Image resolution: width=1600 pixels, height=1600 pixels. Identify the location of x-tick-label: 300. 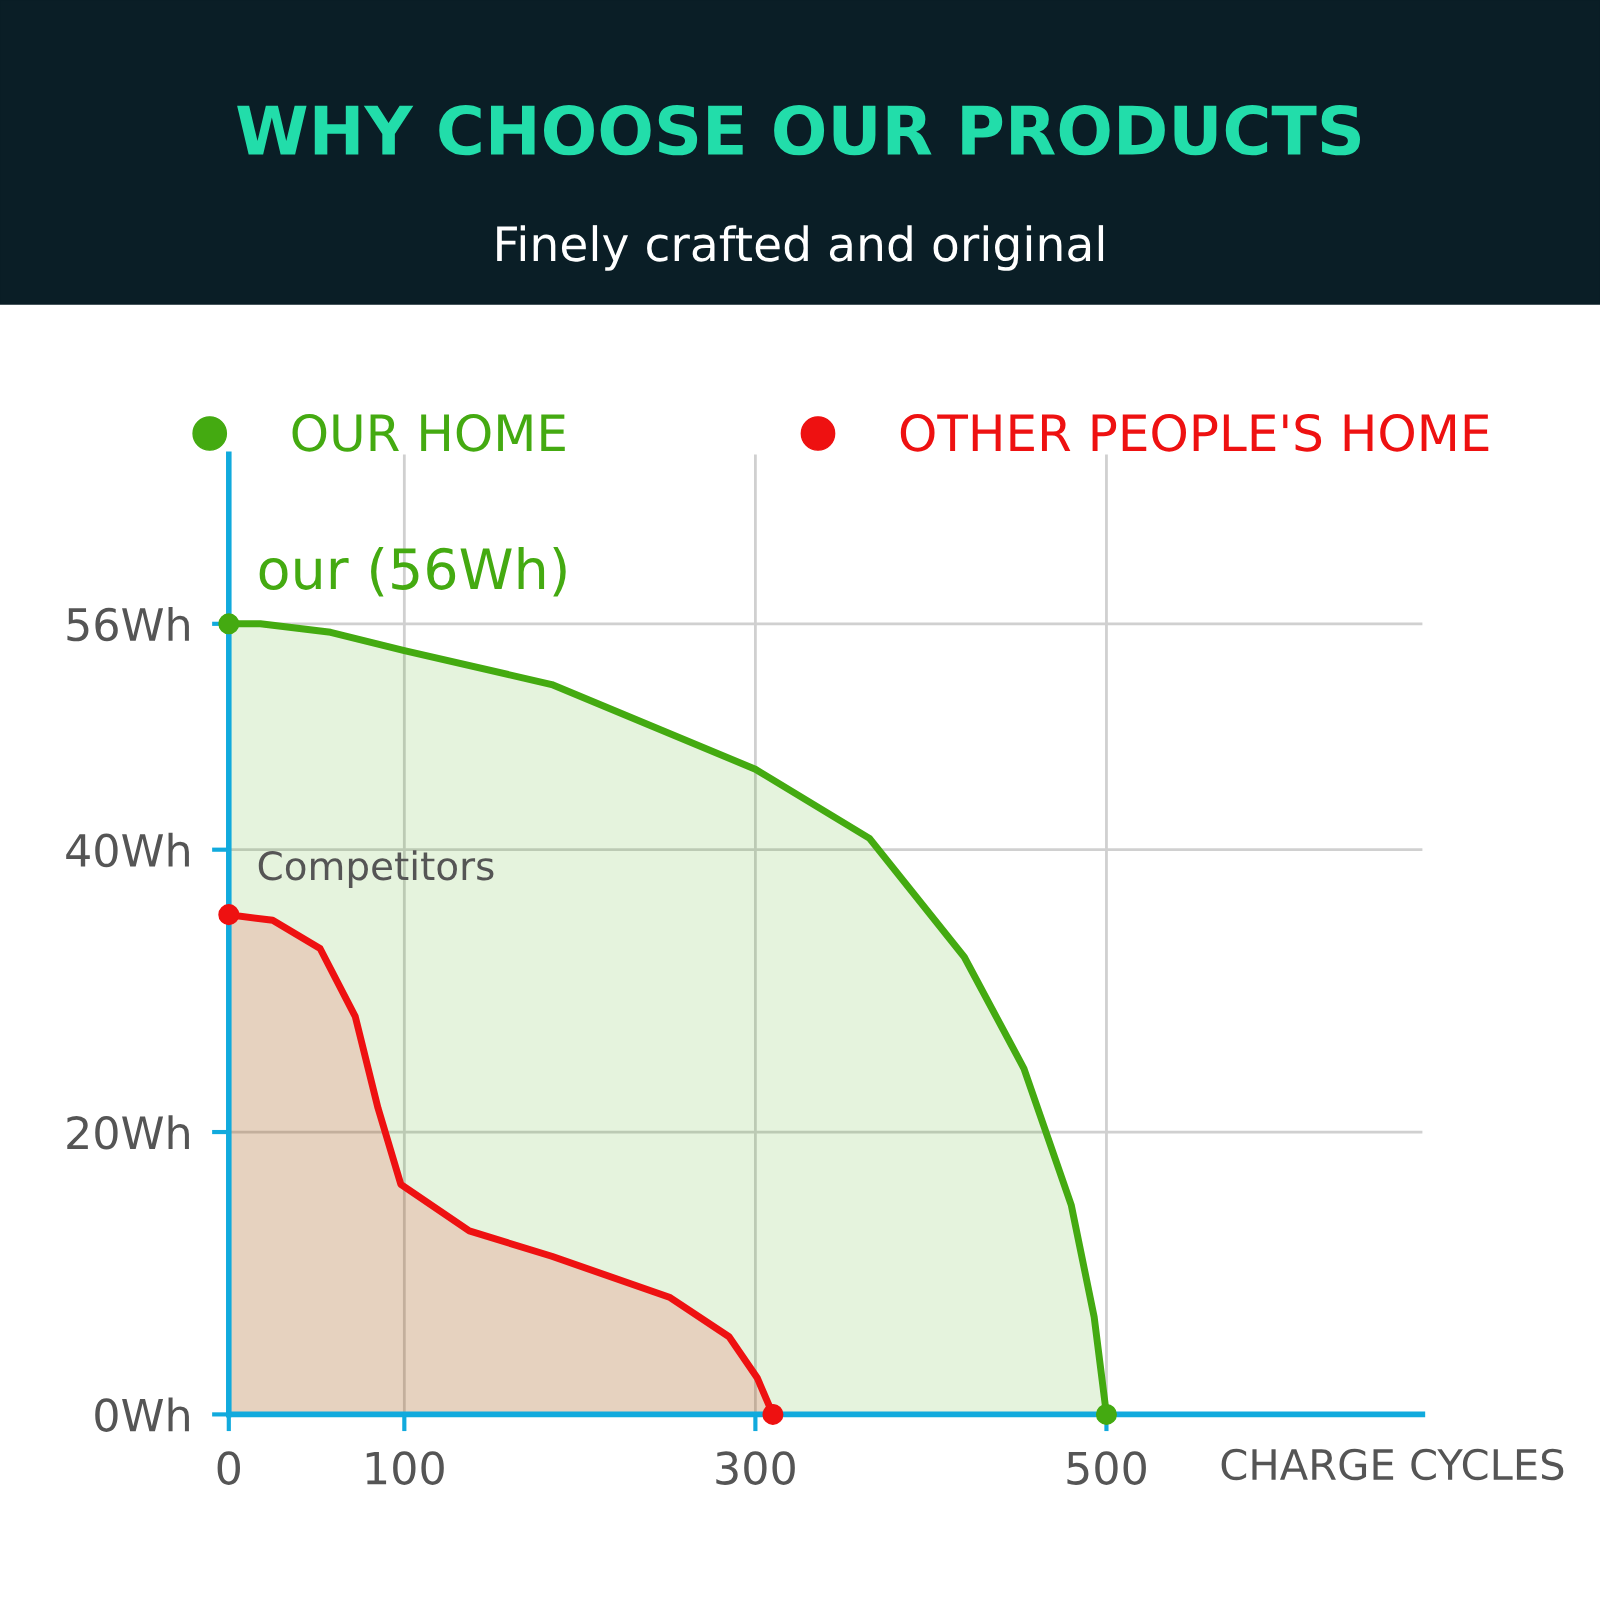
(755, 1468).